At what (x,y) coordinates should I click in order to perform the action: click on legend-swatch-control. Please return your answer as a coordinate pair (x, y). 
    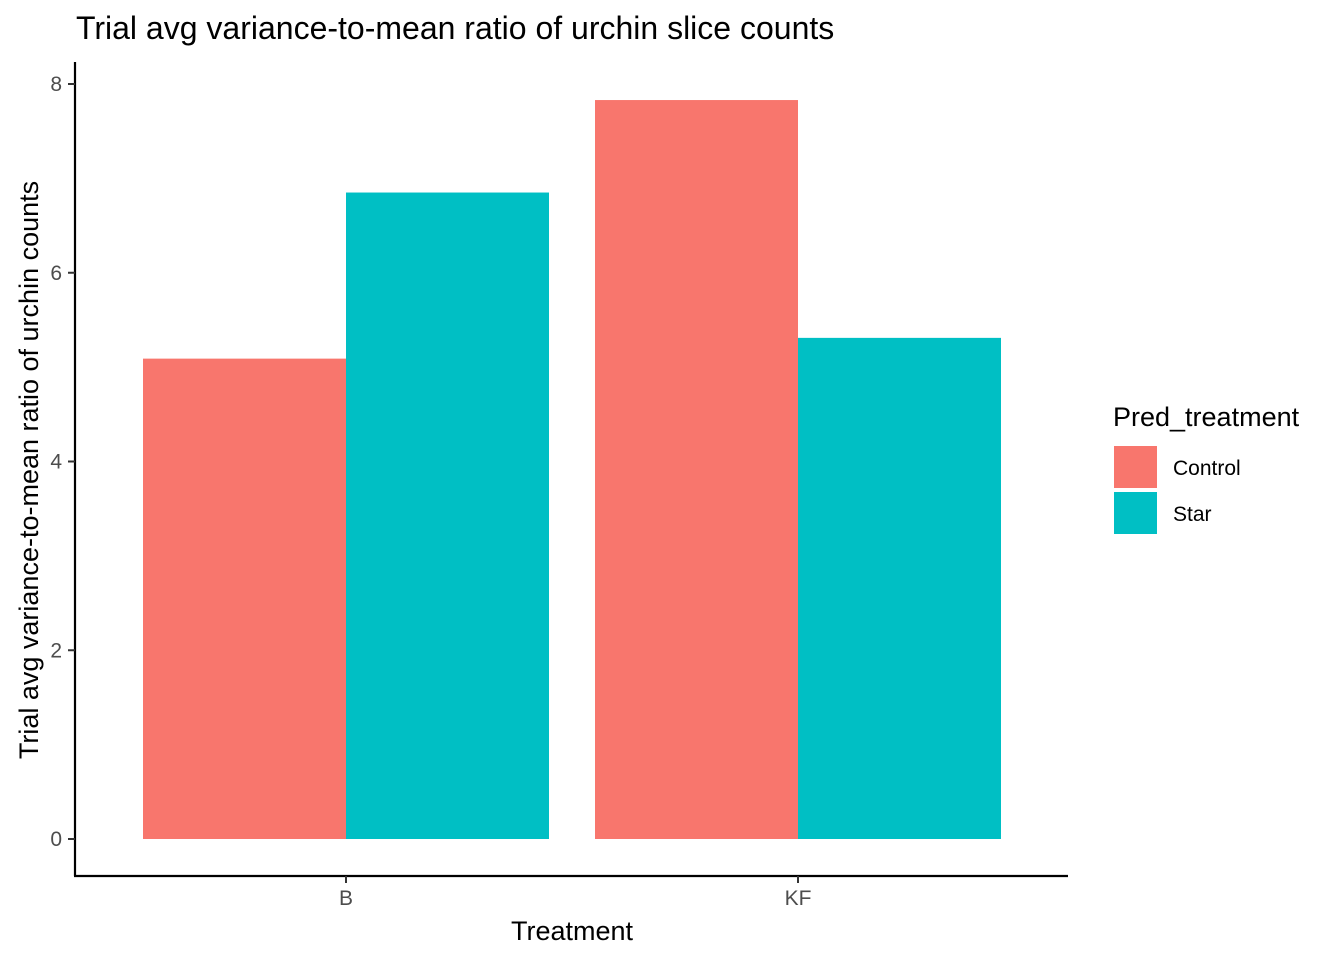
    Looking at the image, I should click on (1135, 467).